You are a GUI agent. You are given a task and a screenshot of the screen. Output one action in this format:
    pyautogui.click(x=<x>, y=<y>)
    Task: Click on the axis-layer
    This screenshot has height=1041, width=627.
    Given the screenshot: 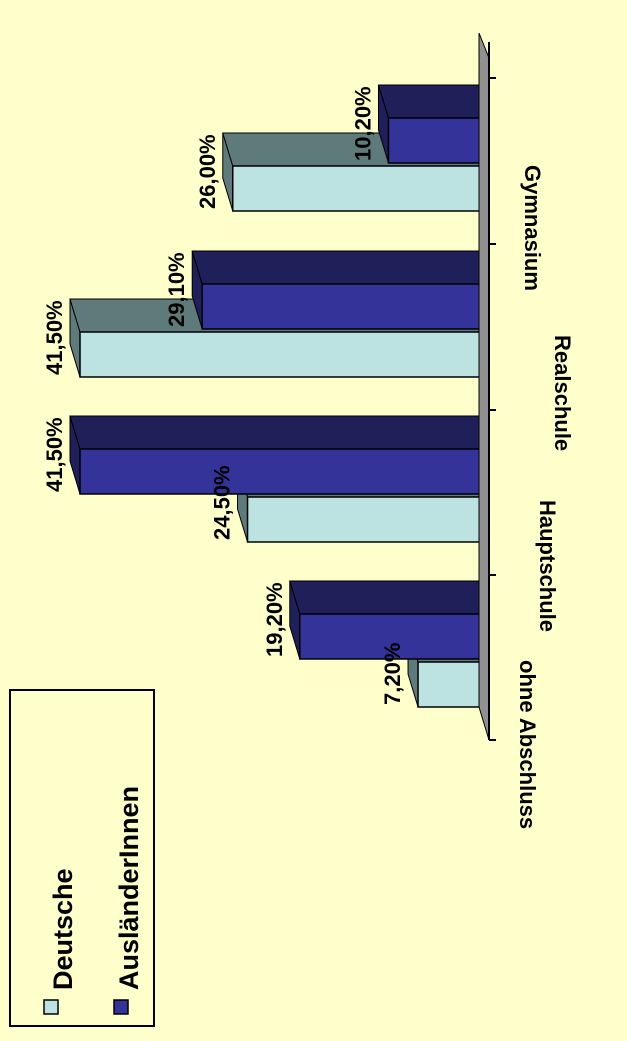 What is the action you would take?
    pyautogui.click(x=487, y=386)
    